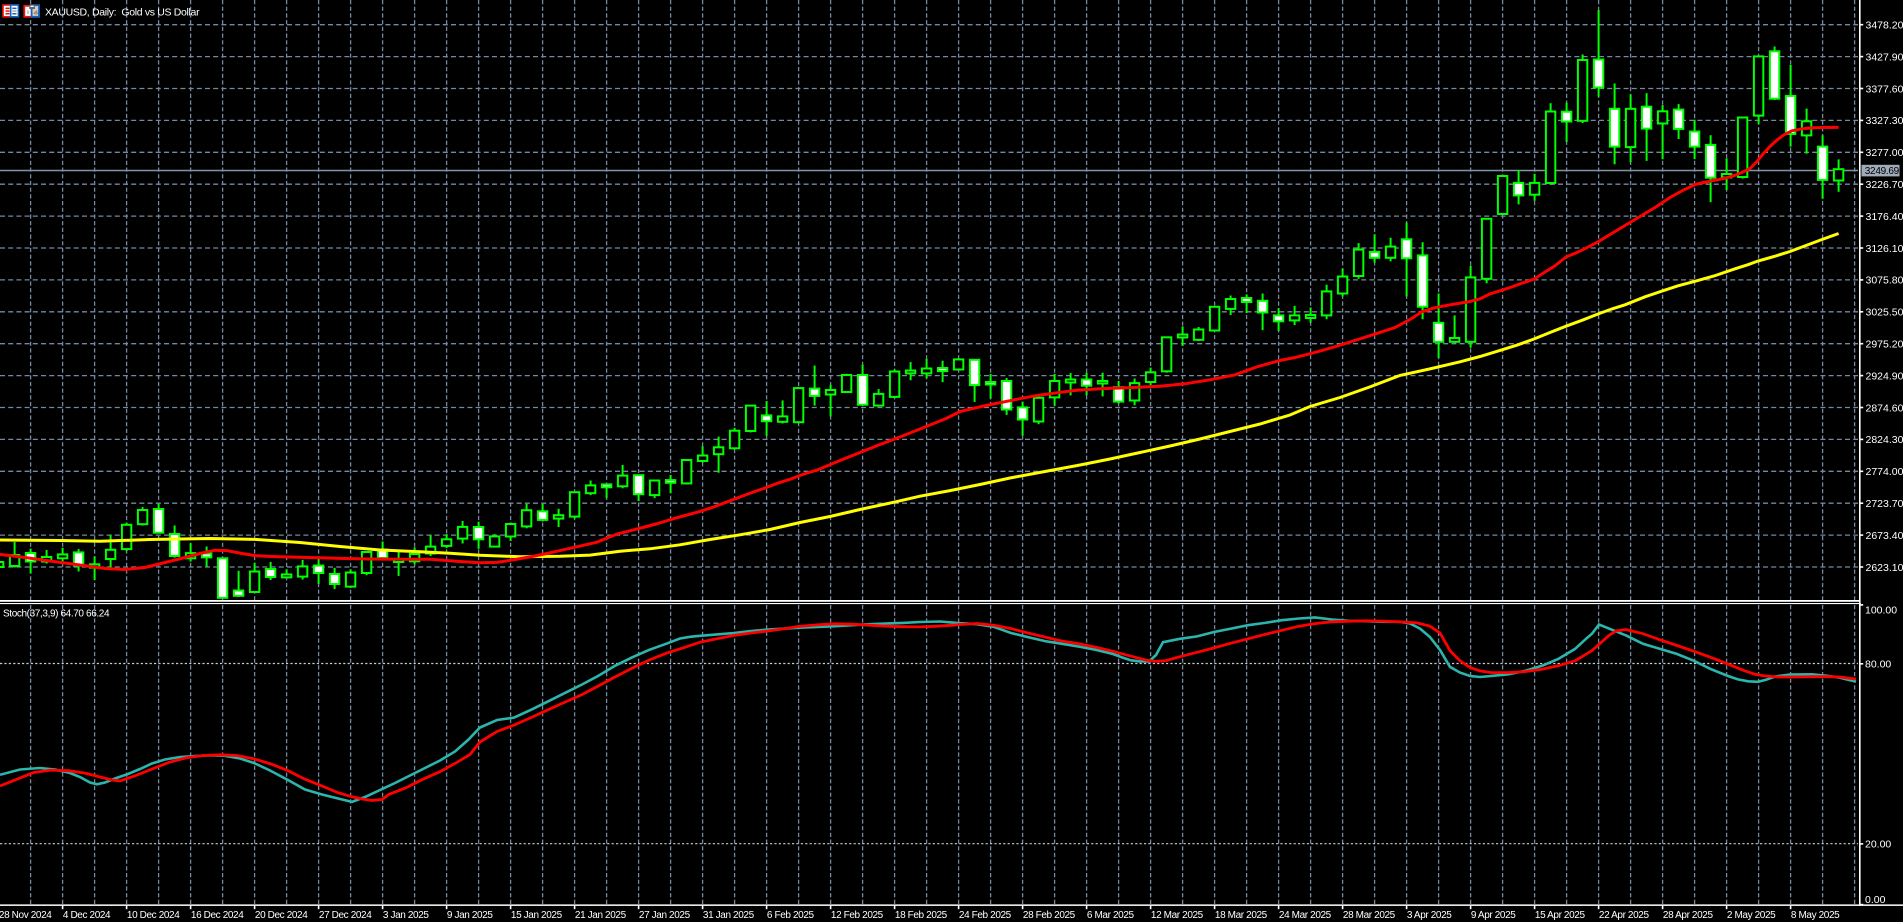  Describe the element at coordinates (1111, 915) in the screenshot. I see `svg-text: 6 Mar 2025` at that location.